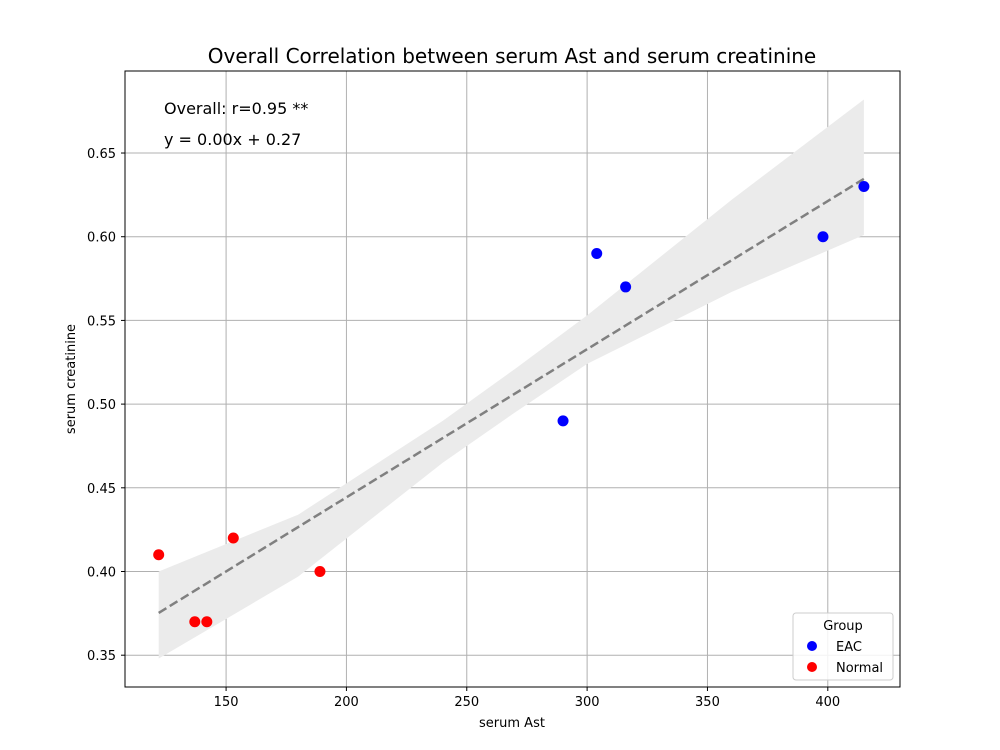 The height and width of the screenshot is (750, 1000). I want to click on x-axis-label: serum Ast, so click(512, 723).